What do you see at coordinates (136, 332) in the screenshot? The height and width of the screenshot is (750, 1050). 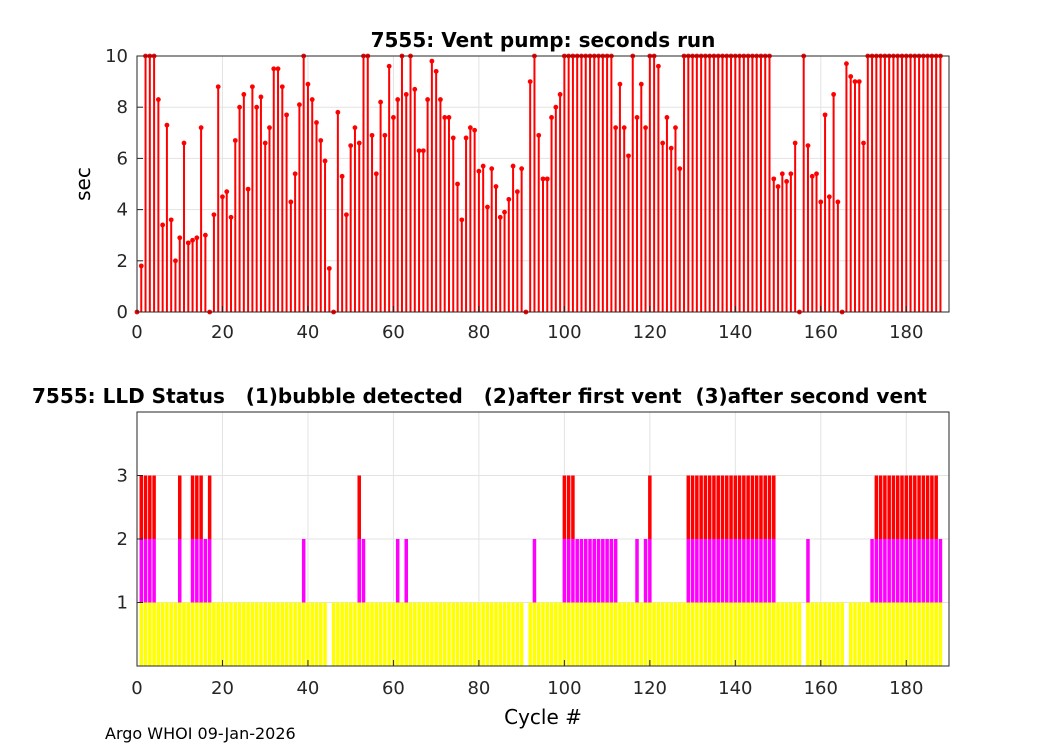 I see `stem-x-tick-label: 0` at bounding box center [136, 332].